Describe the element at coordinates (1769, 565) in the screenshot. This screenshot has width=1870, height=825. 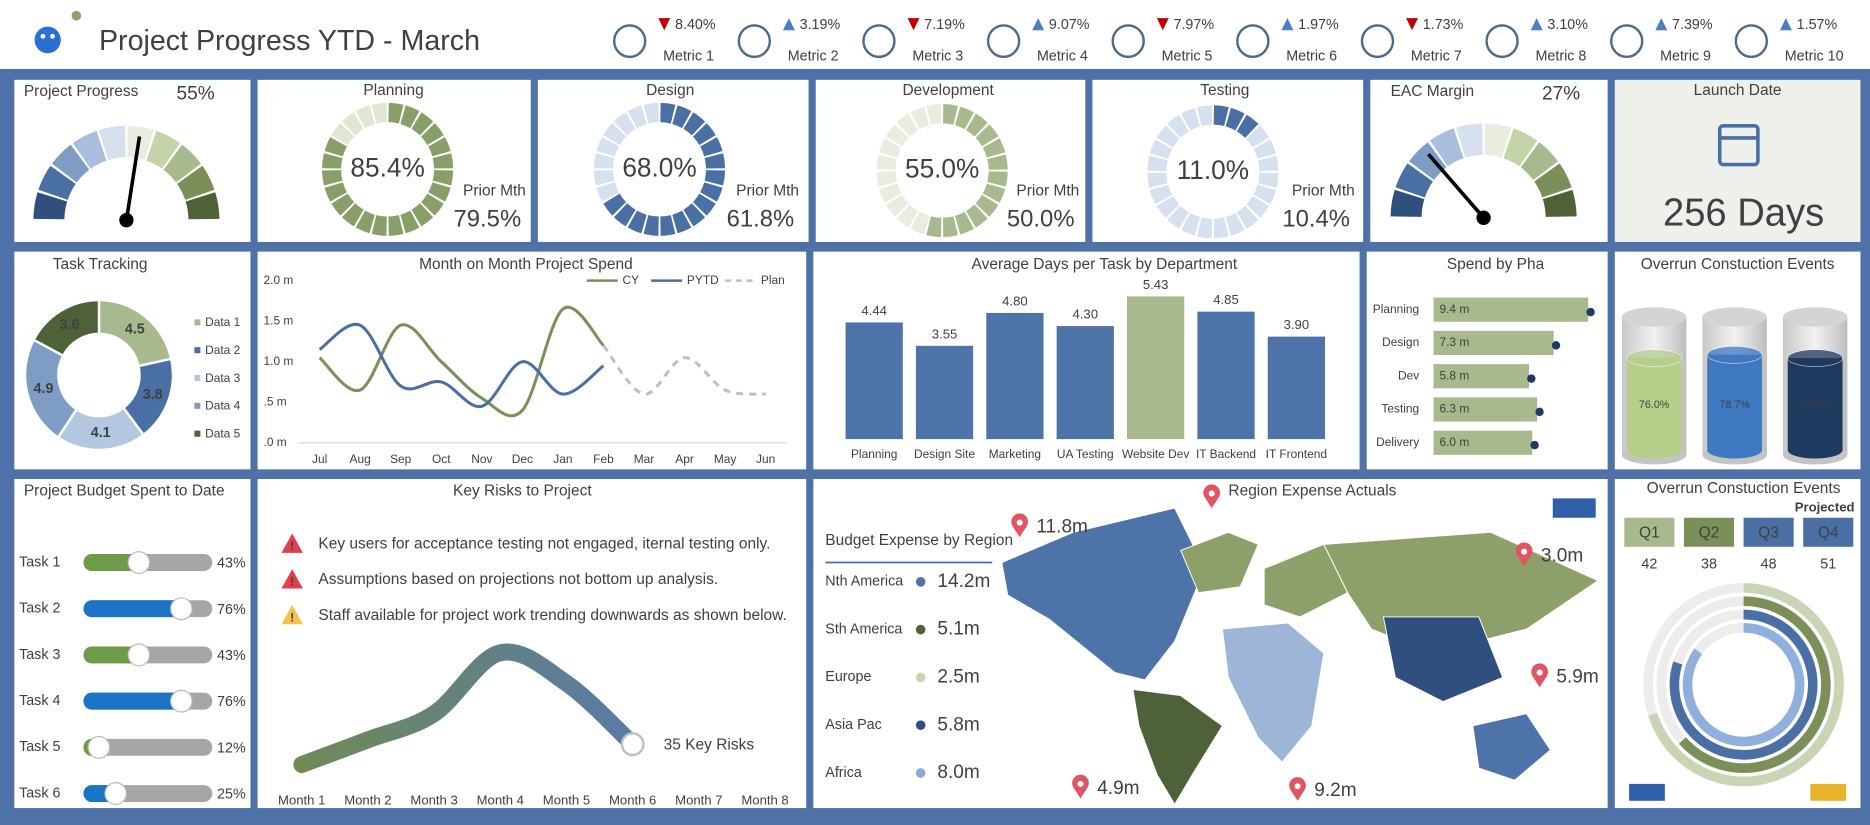
I see `quarter-value: 48` at that location.